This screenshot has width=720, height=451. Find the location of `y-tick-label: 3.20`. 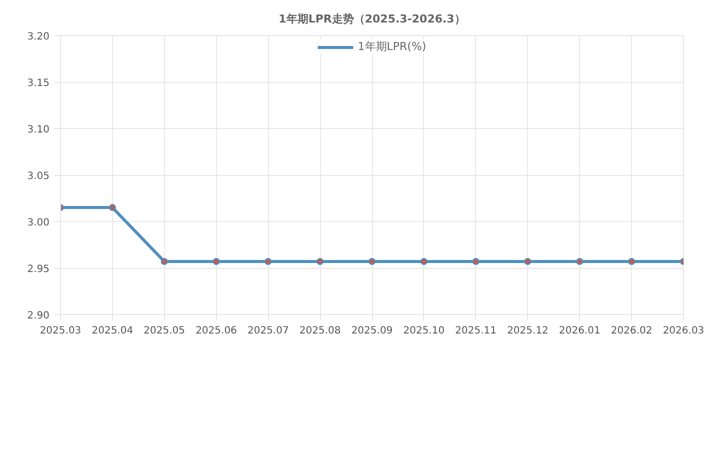

y-tick-label: 3.20 is located at coordinates (38, 37).